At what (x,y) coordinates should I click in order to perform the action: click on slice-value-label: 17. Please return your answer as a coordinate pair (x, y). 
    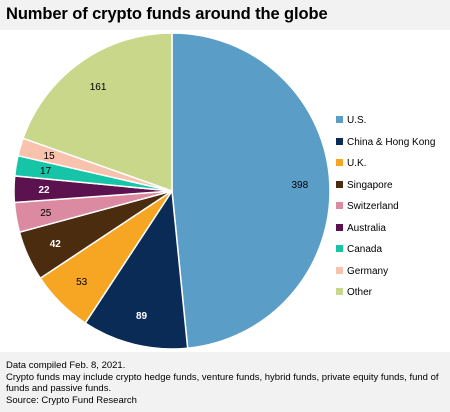
    Looking at the image, I should click on (46, 171).